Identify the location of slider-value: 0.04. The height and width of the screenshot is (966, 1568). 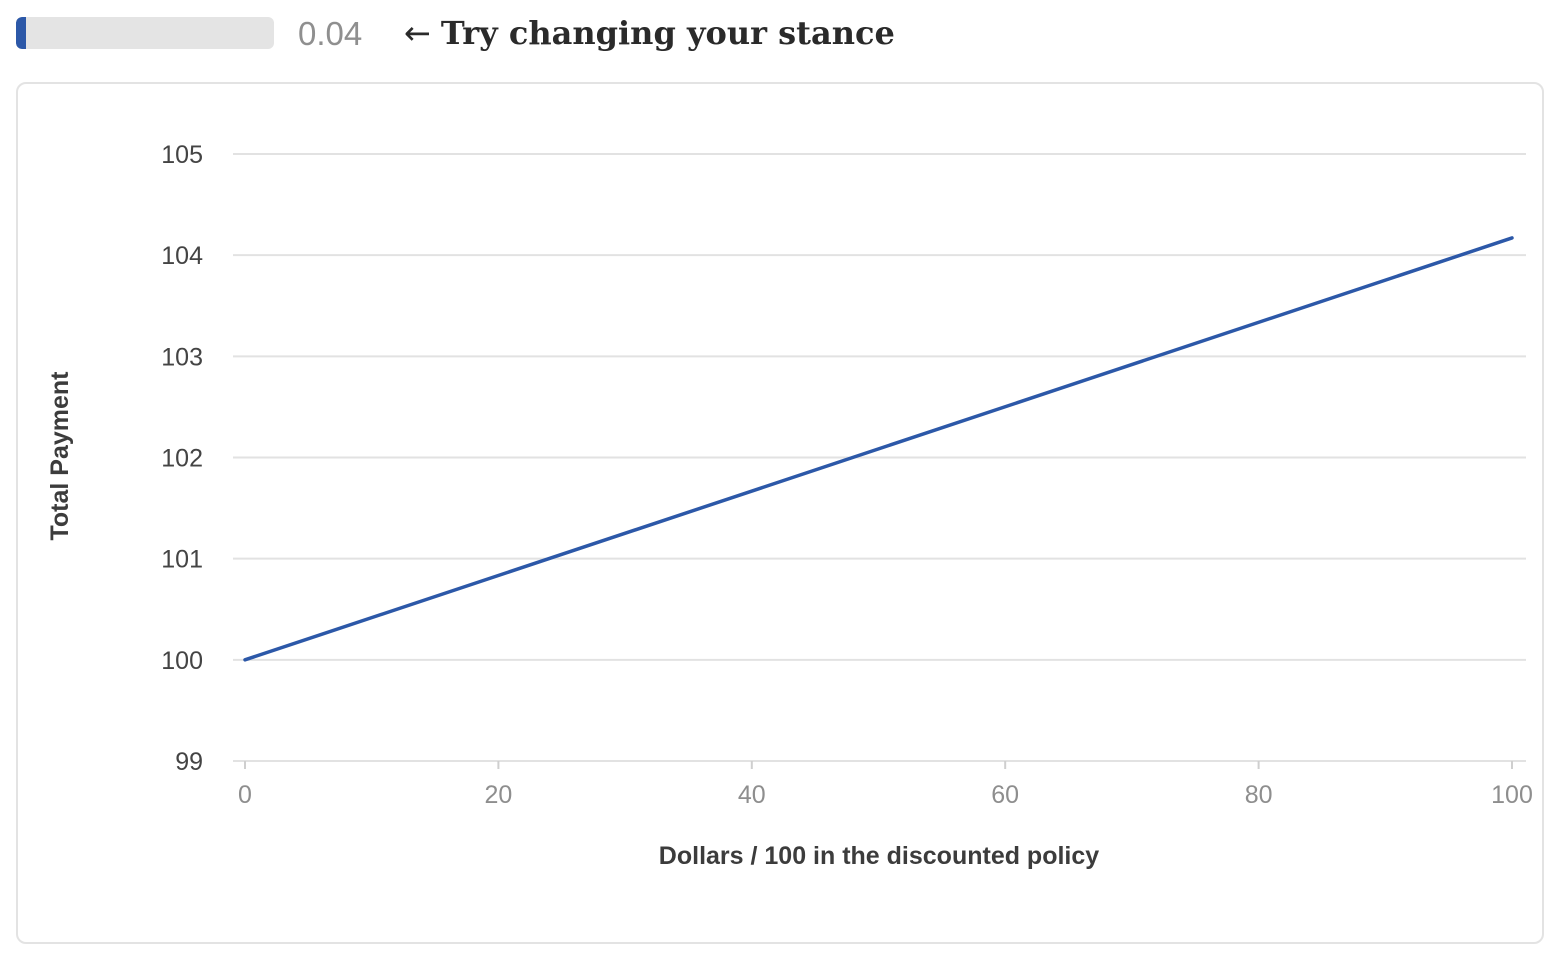
(330, 33).